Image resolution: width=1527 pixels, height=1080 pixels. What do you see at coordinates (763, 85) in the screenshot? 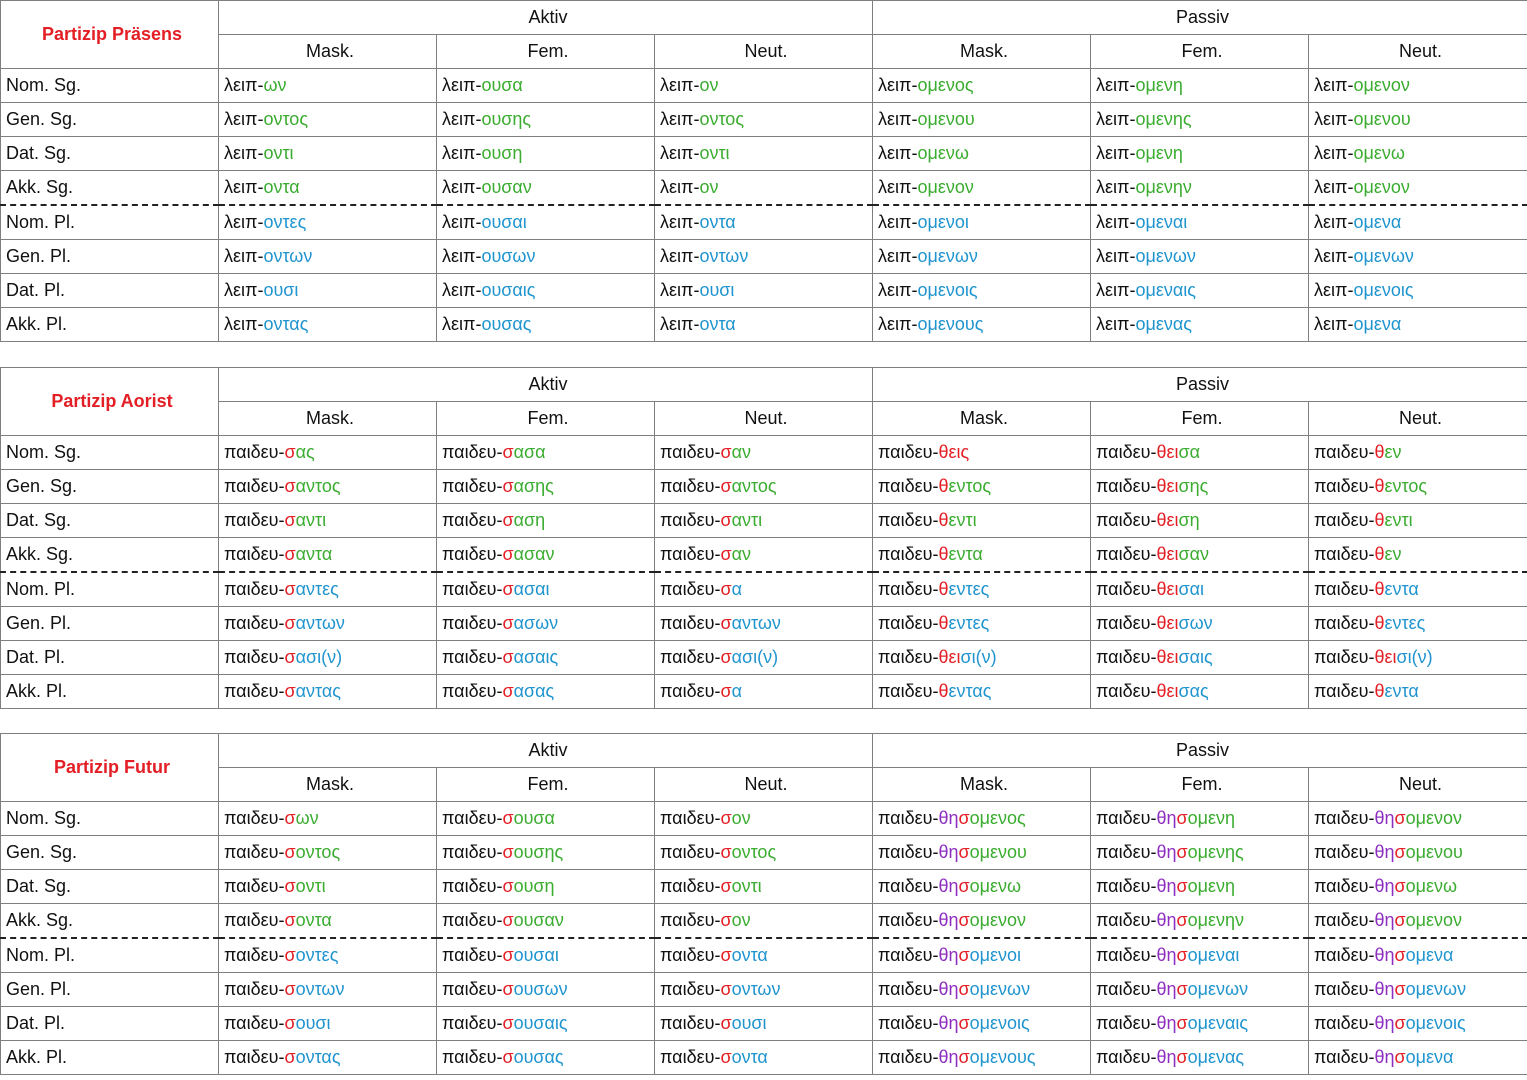
I see `form-cell: λειπ-ον` at bounding box center [763, 85].